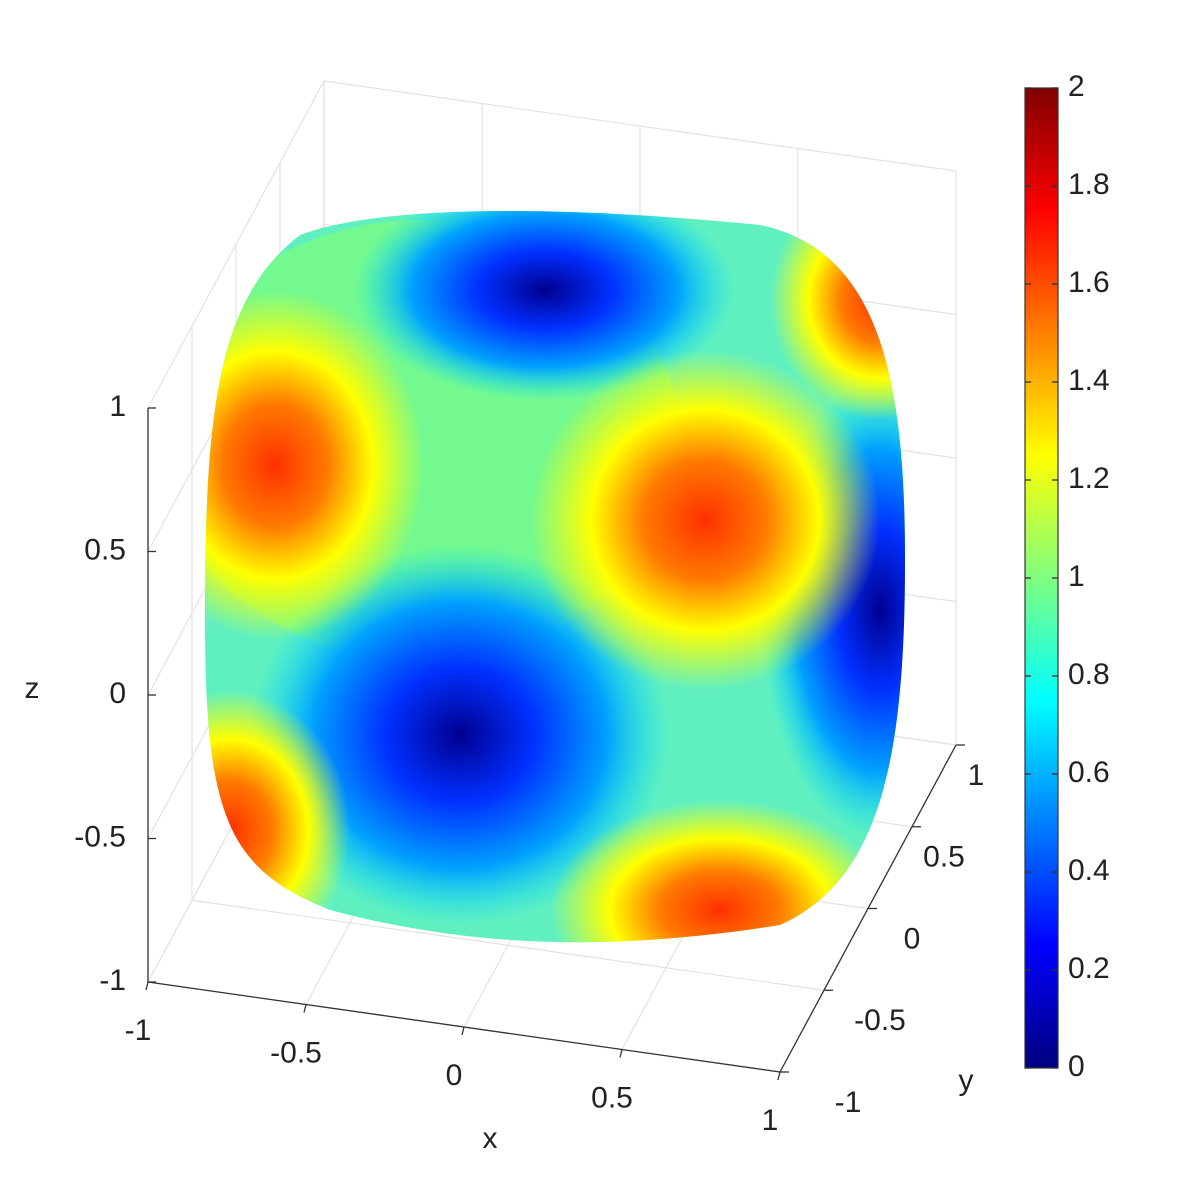 This screenshot has height=1200, width=1200. I want to click on x-tick-label: 1, so click(770, 1120).